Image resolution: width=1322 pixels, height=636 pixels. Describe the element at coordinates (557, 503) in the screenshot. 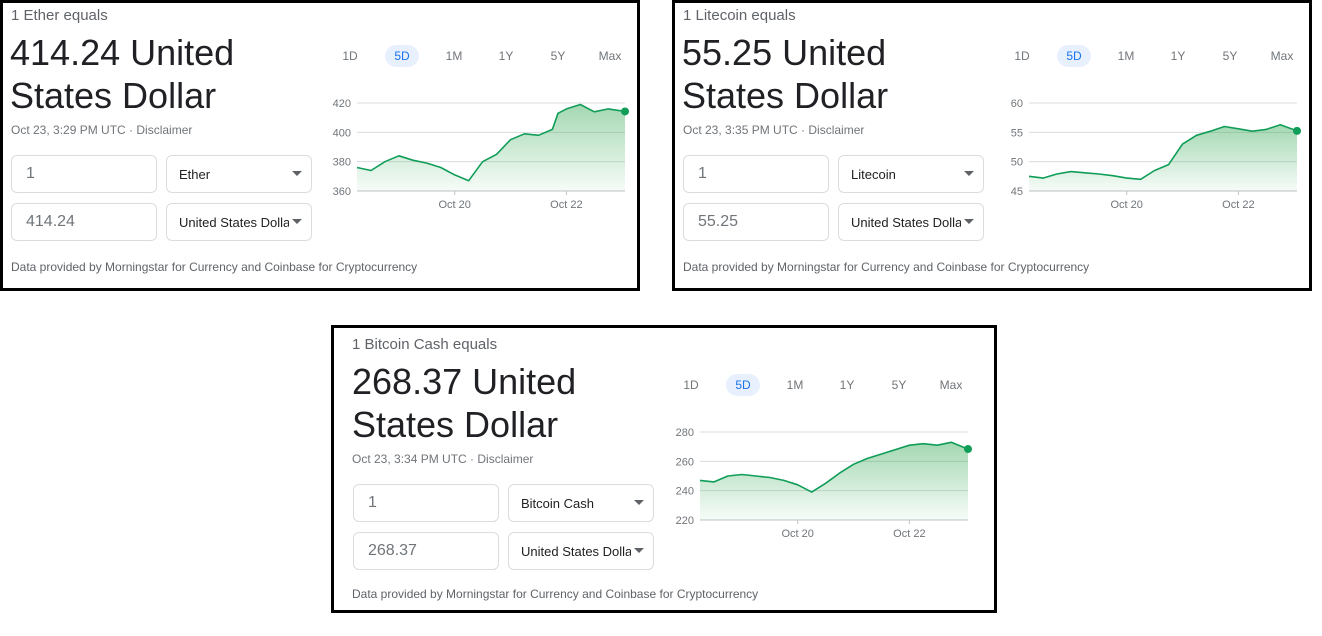

I see `currency-from-label: Bitcoin Cash` at that location.